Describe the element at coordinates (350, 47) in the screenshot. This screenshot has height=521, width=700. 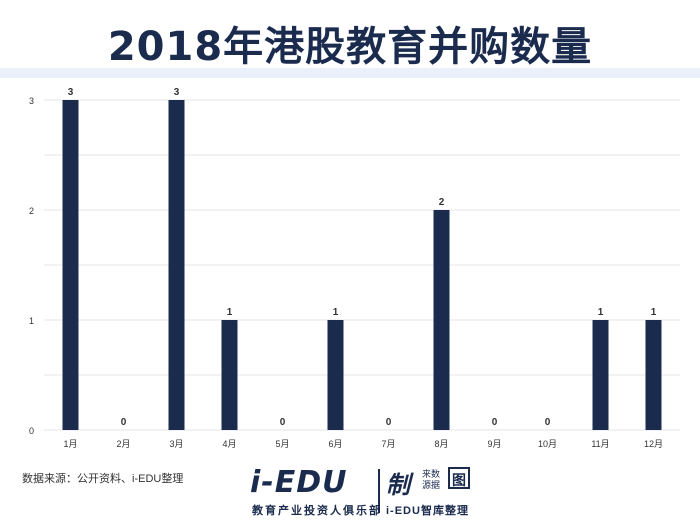
I see `chart-title: 2018年港股教育并购数量` at that location.